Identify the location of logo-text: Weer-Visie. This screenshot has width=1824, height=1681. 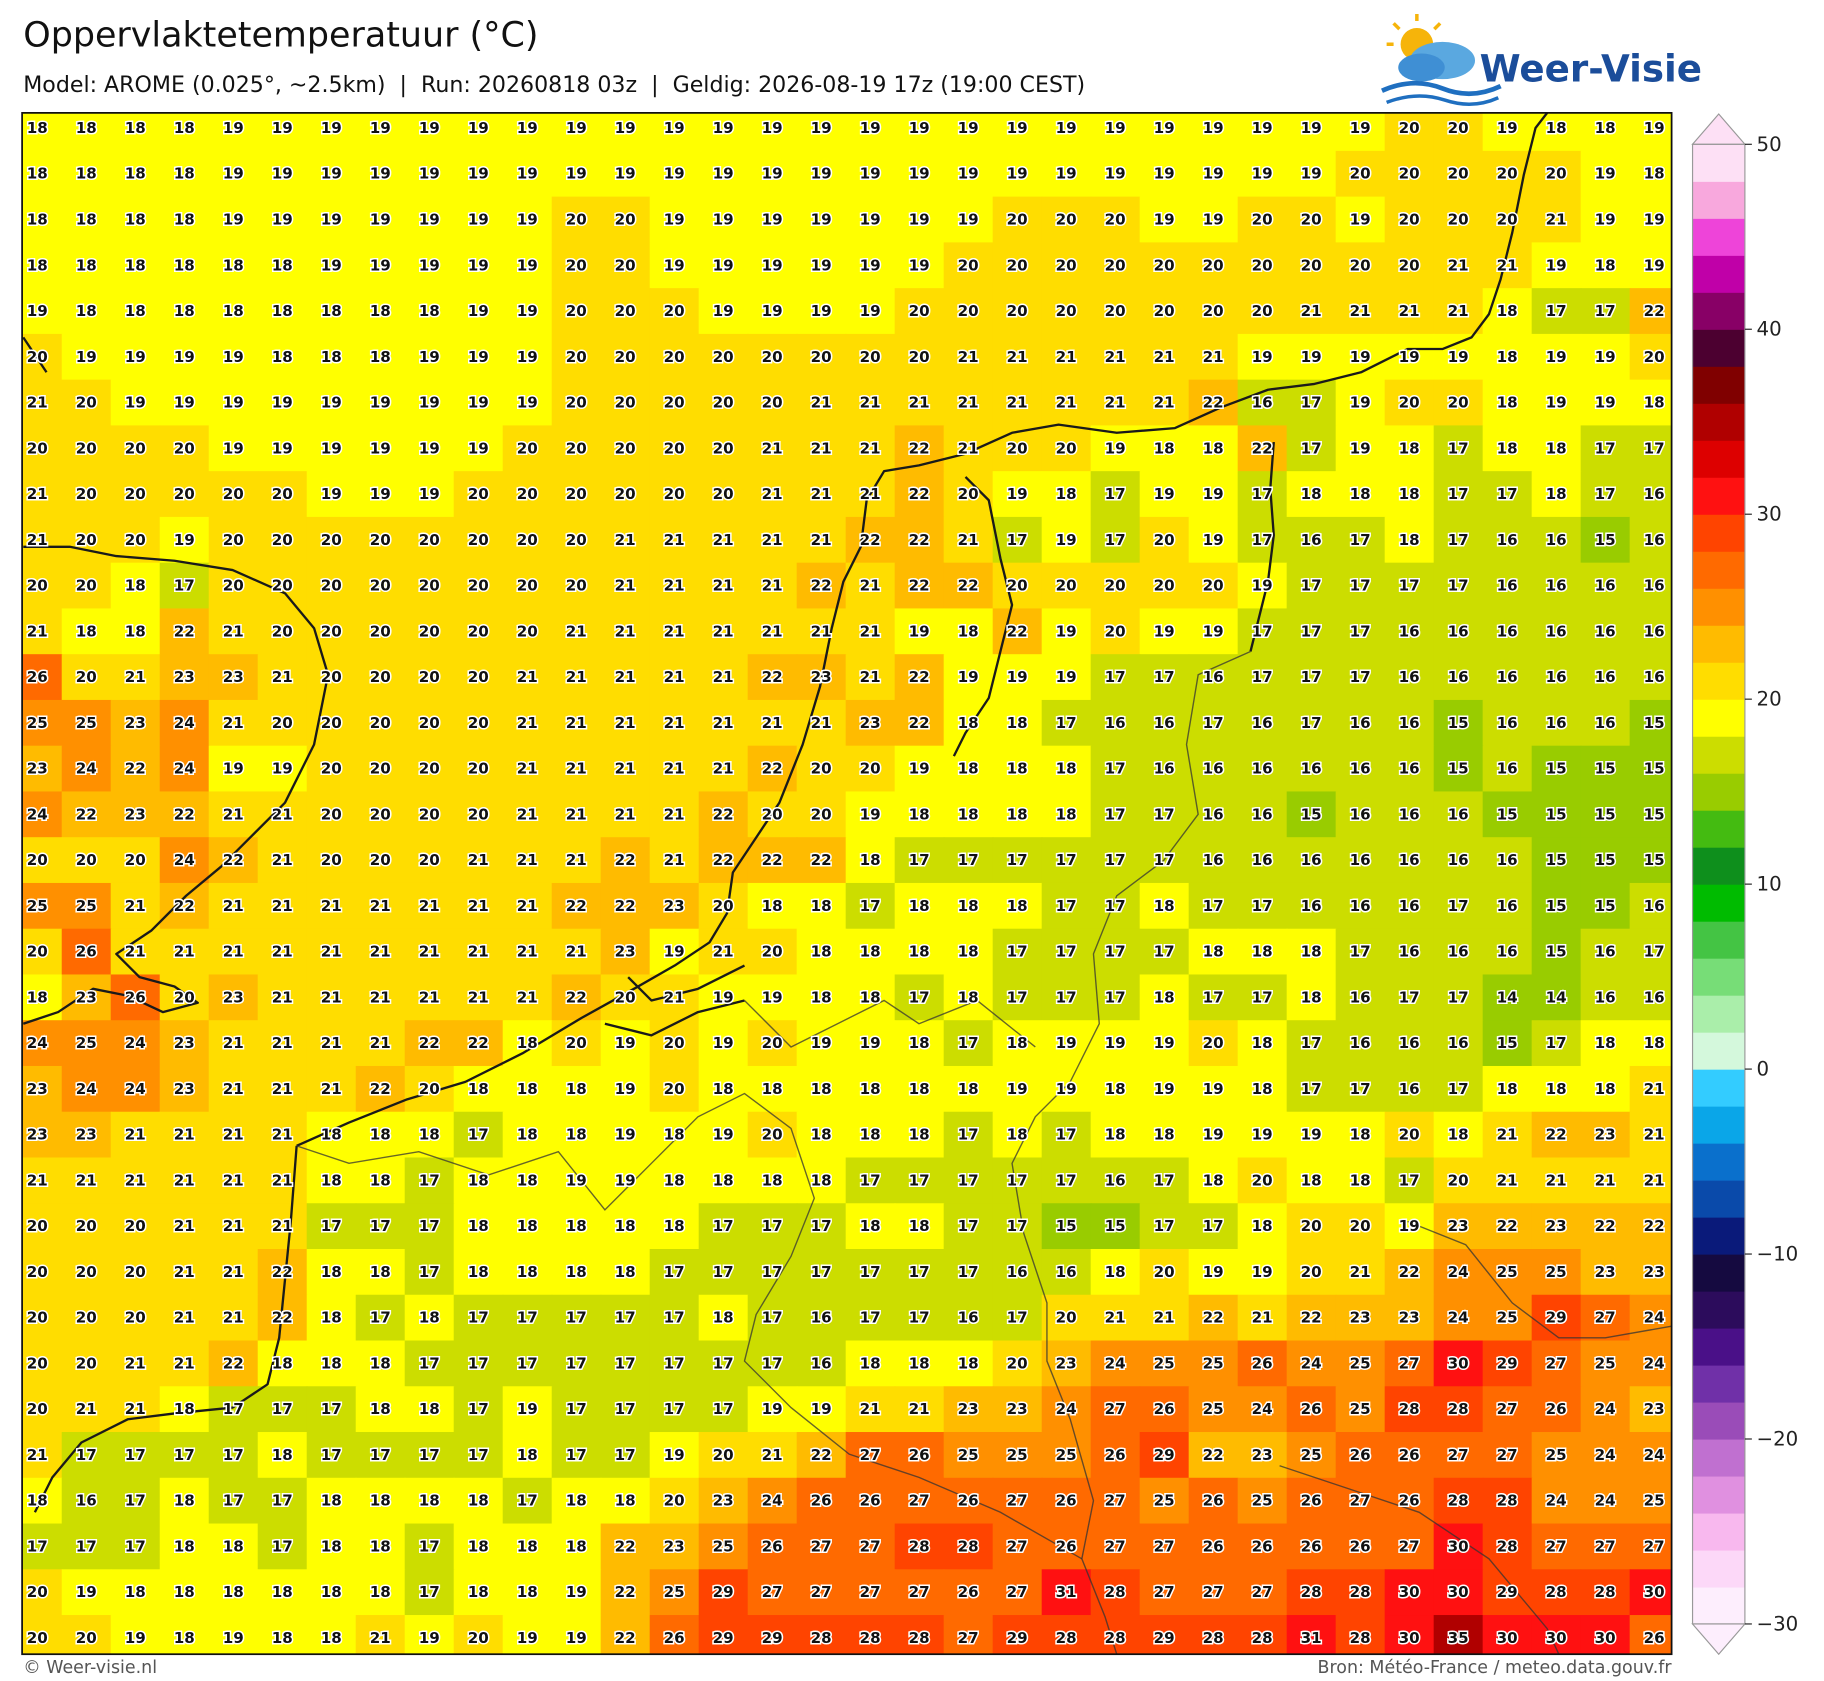
(1591, 68).